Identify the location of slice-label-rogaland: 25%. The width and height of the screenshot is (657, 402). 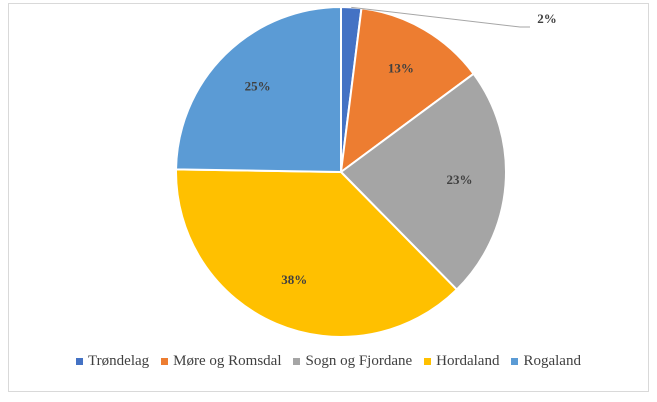
(258, 85).